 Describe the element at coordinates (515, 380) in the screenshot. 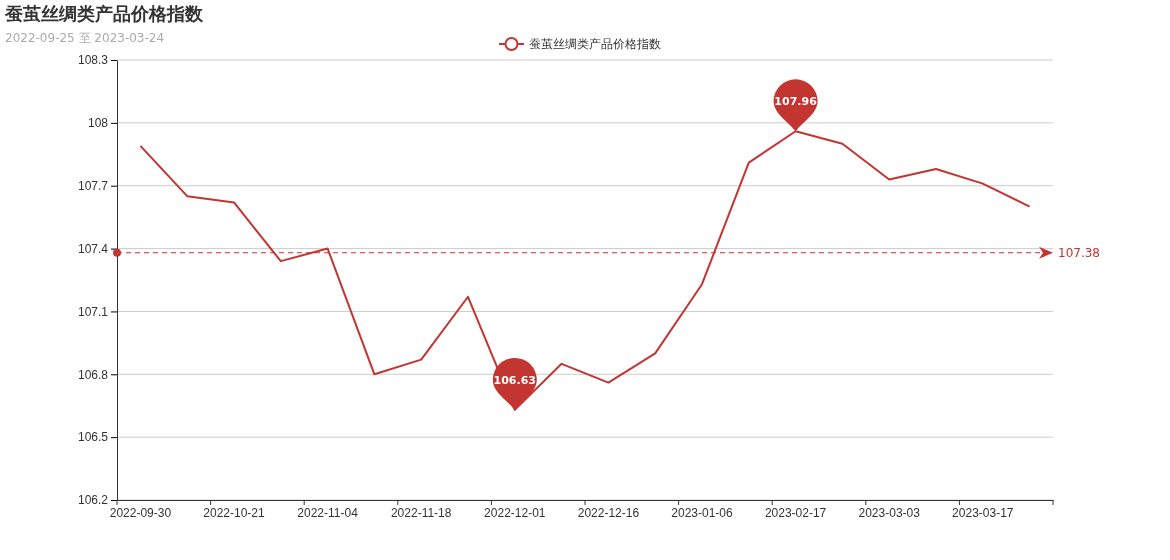

I see `annotation: 106.63` at that location.